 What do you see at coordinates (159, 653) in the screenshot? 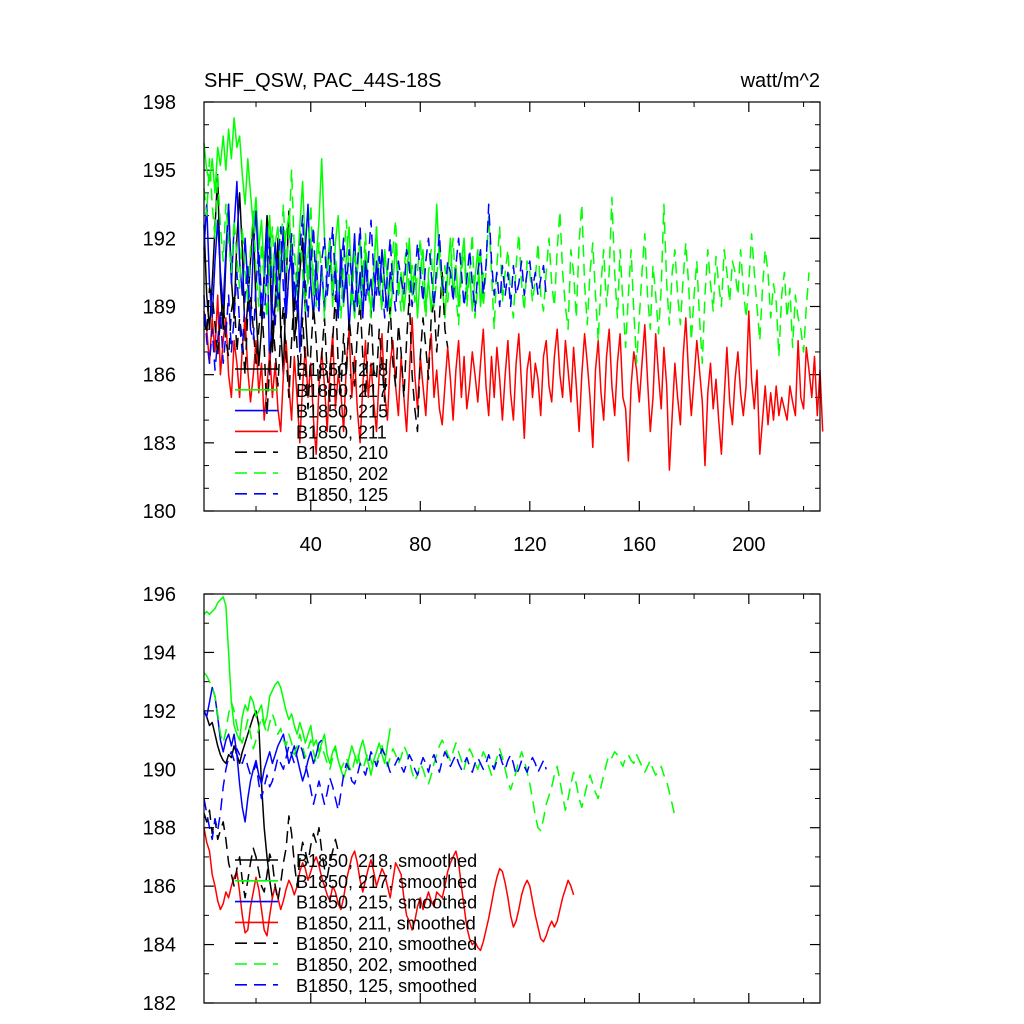
I see `y-tick-label: 194` at bounding box center [159, 653].